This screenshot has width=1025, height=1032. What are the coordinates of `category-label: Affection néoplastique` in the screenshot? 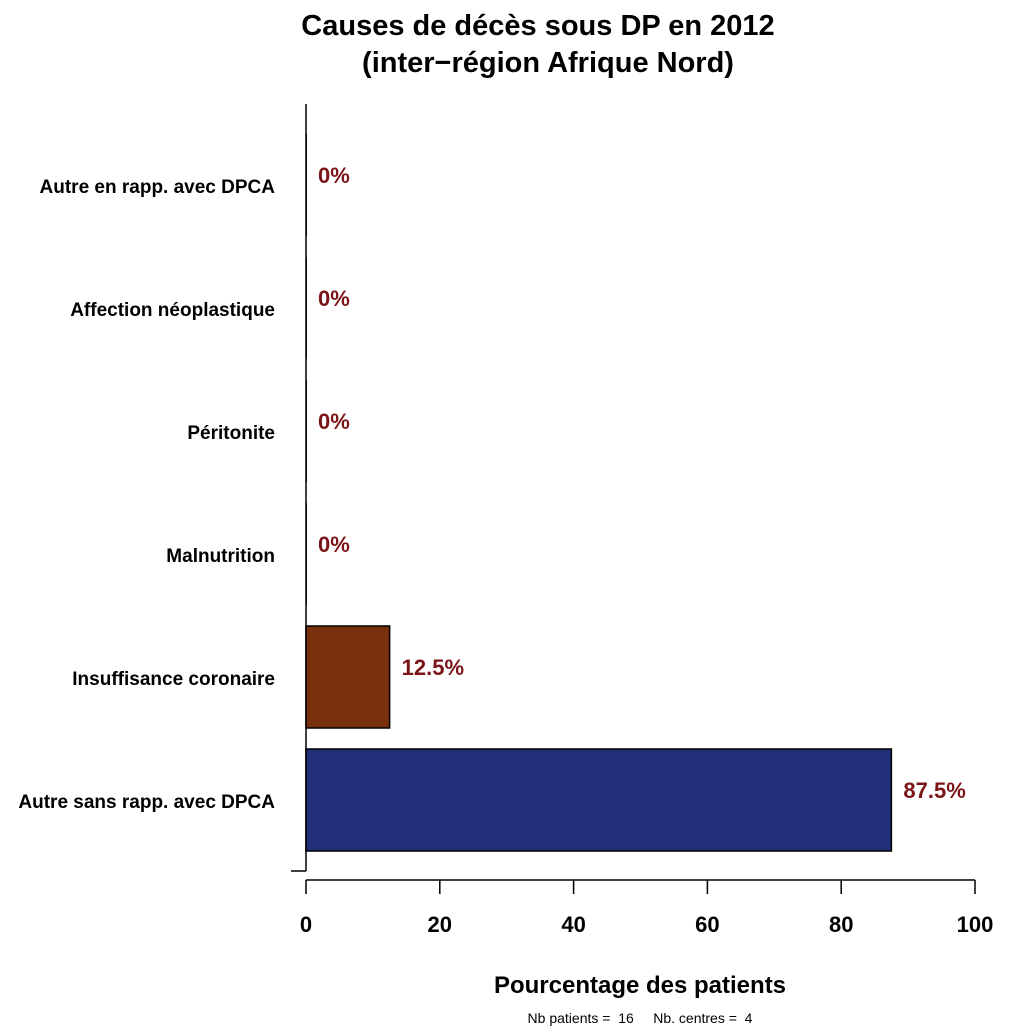 It's located at (172, 310).